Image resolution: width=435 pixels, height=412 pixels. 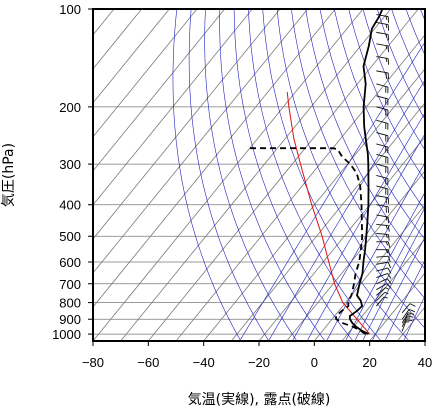 I want to click on y-tick-label: 900, so click(x=70, y=319).